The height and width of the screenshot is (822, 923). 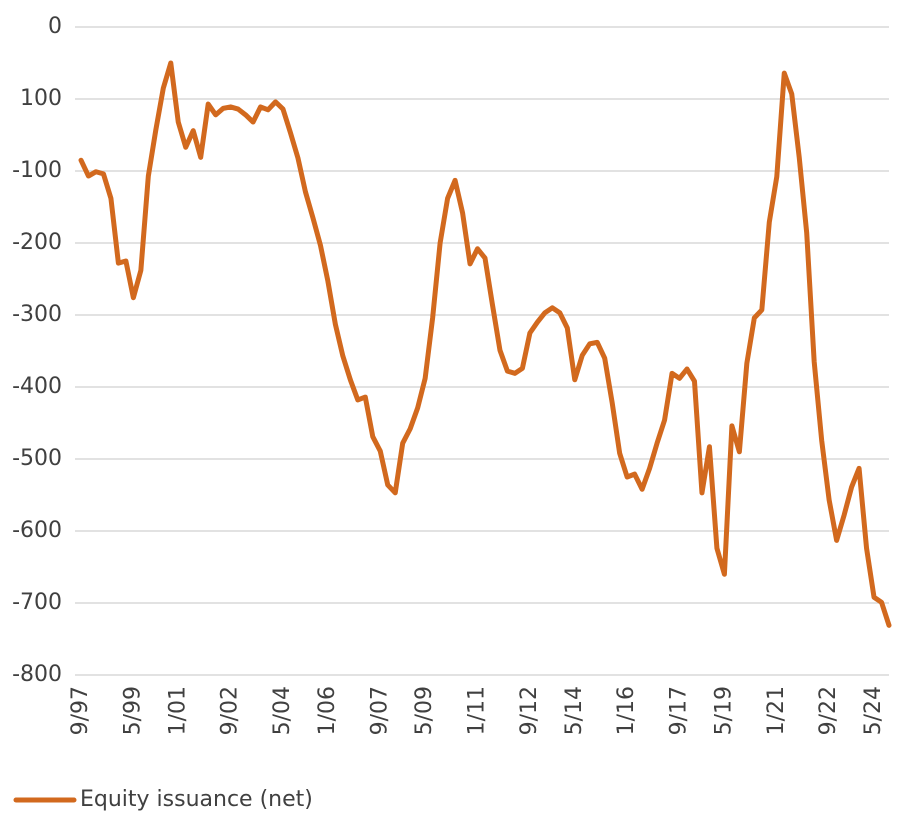 I want to click on x-tick-label: 5/99, so click(x=132, y=710).